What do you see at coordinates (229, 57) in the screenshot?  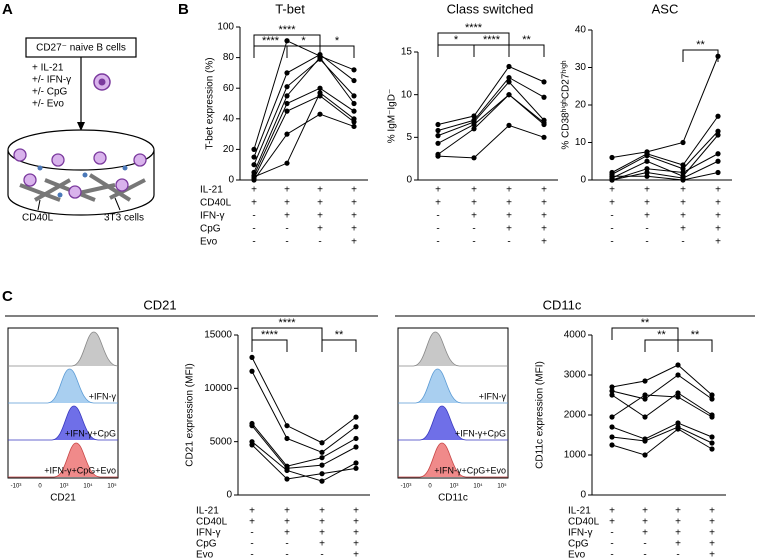 I see `y-tick-label: 80` at bounding box center [229, 57].